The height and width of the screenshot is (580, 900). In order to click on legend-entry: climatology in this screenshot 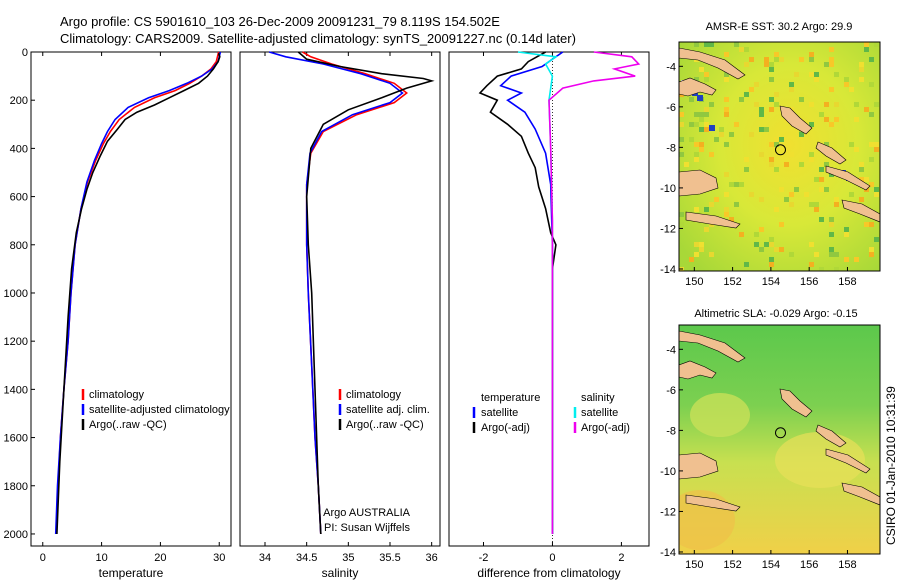, I will do `click(374, 395)`.